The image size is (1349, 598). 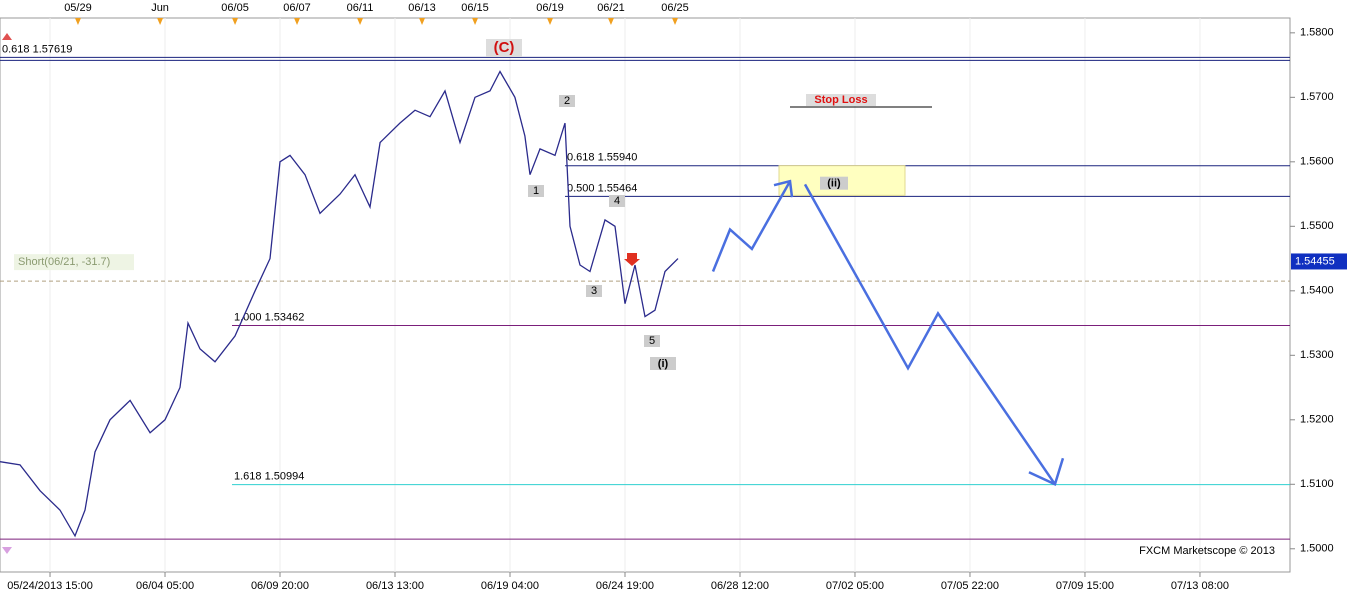 I want to click on last-price-box, so click(x=1319, y=261).